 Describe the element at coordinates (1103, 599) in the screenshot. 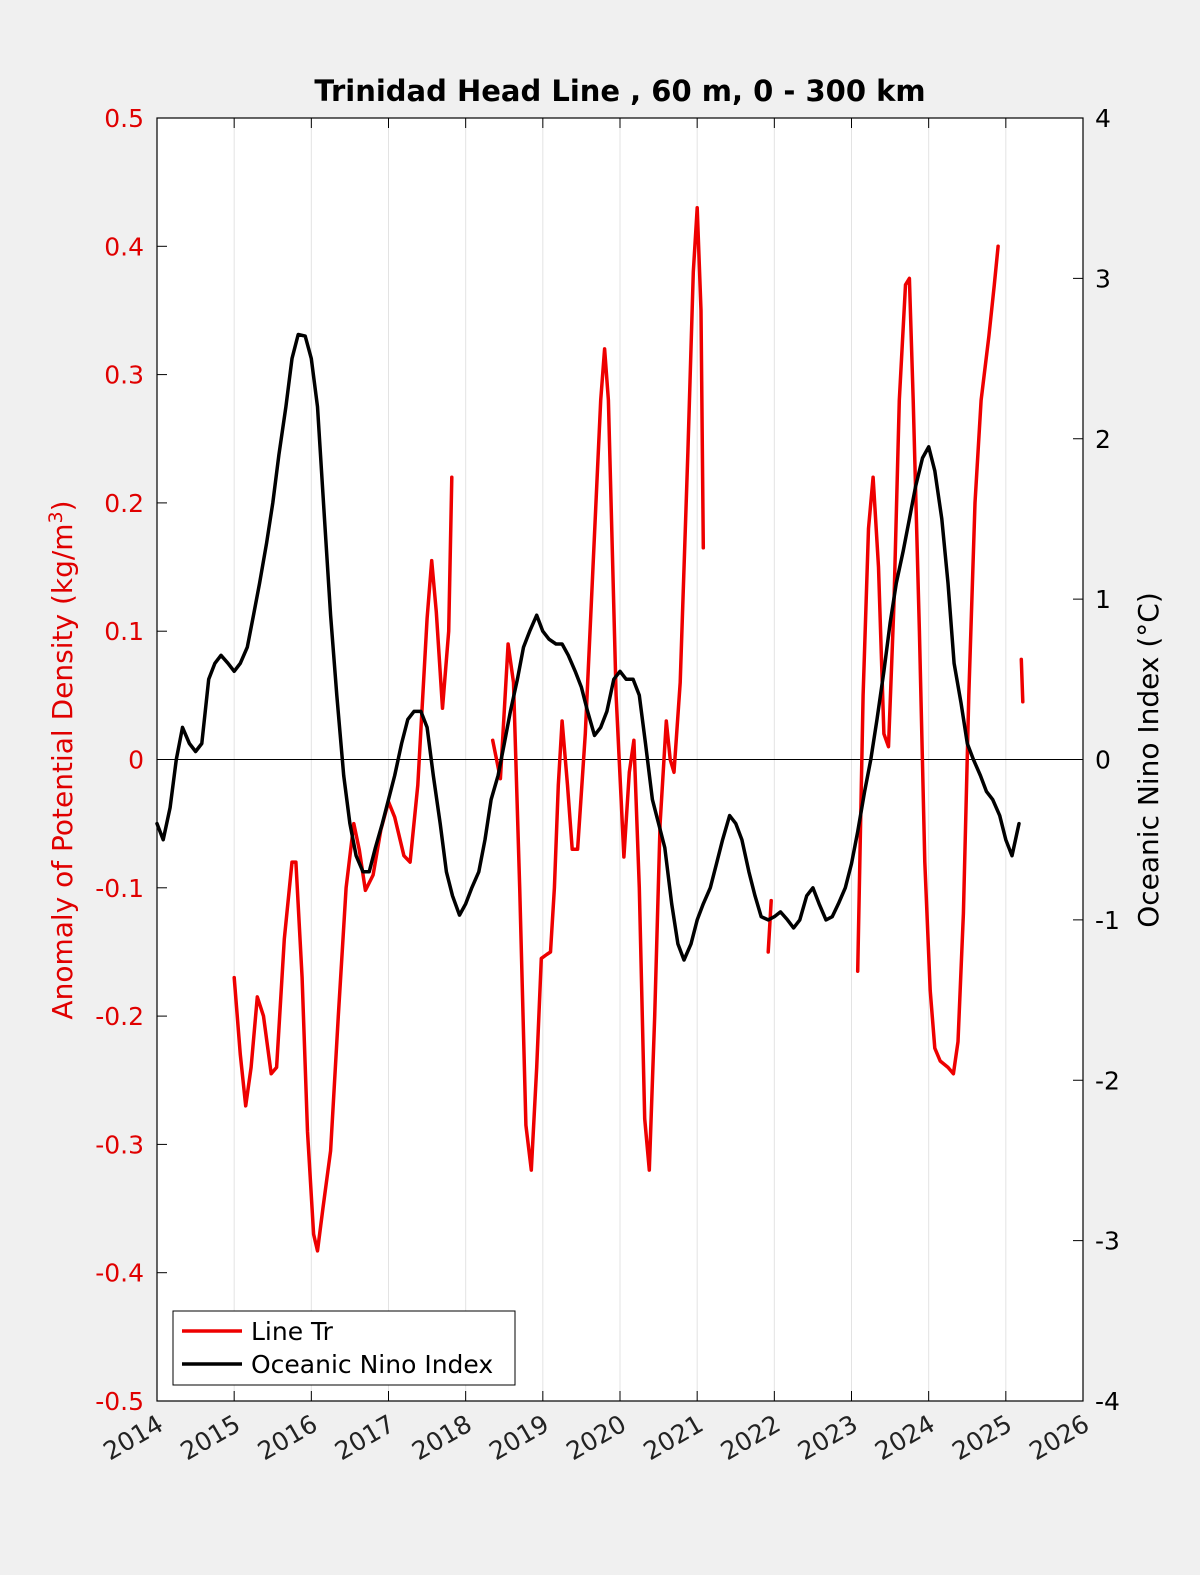

I see `y-right-tick-label: 1` at that location.